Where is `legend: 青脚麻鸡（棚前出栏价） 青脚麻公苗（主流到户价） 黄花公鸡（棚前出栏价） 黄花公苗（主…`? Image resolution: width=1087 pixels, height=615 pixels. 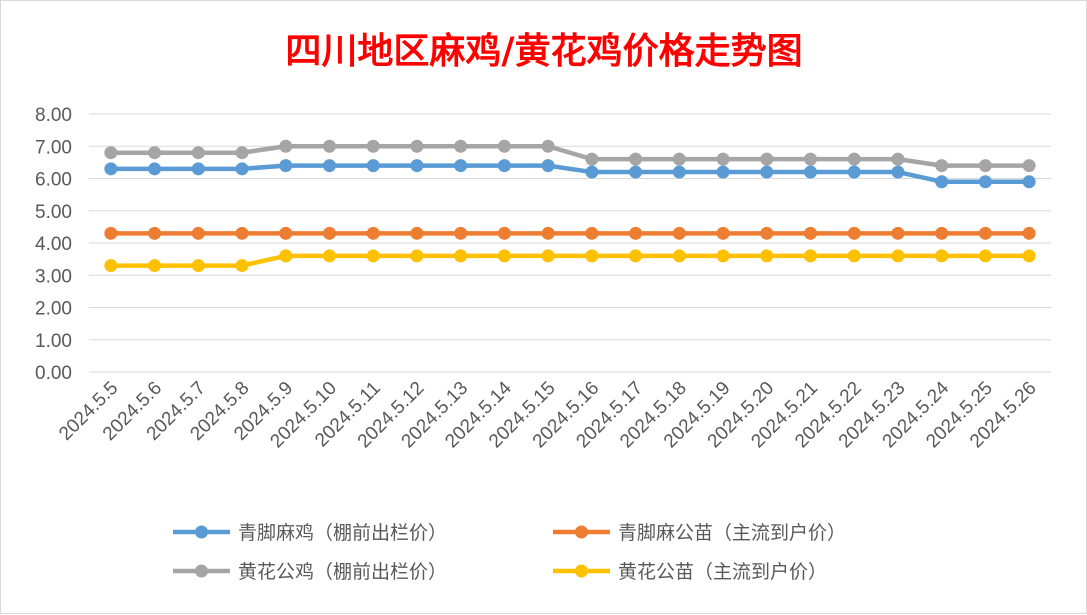
legend: 青脚麻鸡（棚前出栏价） 青脚麻公苗（主流到户价） 黄花公鸡（棚前出栏价） 黄花公苗（主… is located at coordinates (509, 552).